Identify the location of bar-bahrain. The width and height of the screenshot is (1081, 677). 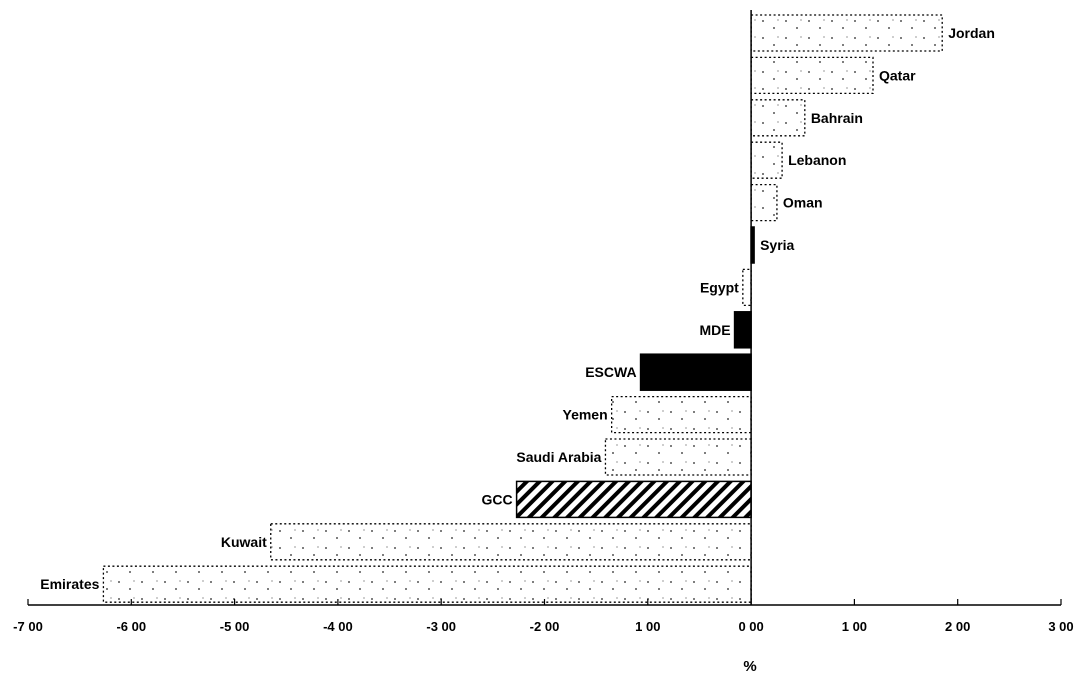
(778, 118).